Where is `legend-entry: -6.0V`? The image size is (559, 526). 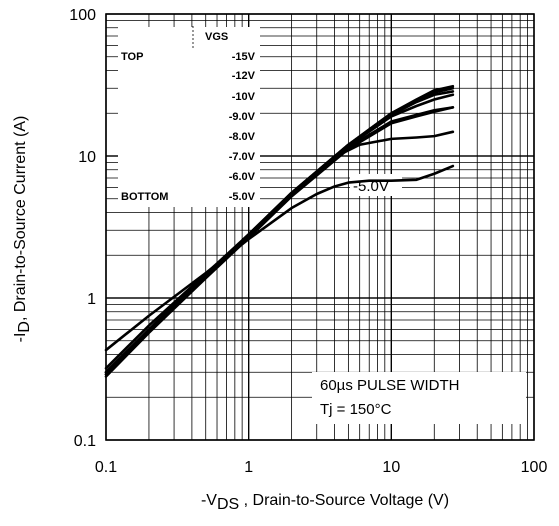 legend-entry: -6.0V is located at coordinates (242, 177).